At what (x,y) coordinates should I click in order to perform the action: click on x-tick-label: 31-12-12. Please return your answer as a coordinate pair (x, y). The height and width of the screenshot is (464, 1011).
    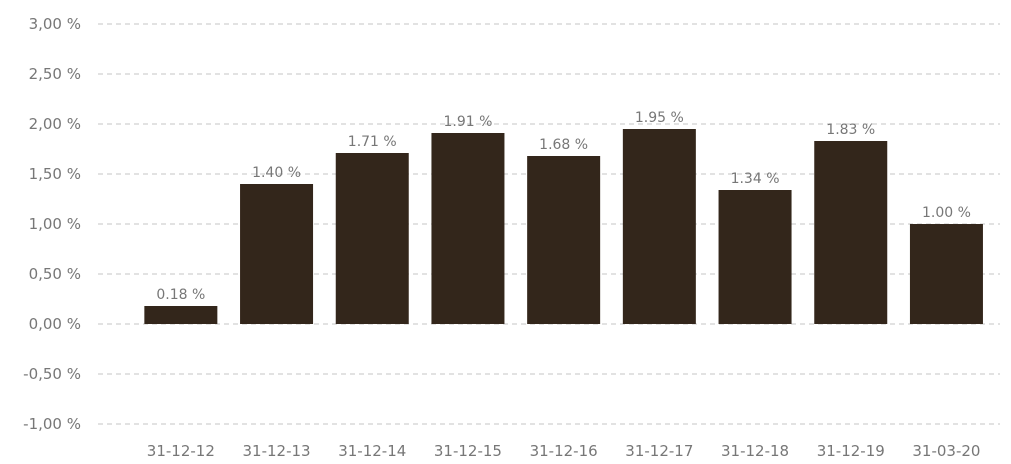
    Looking at the image, I should click on (181, 451).